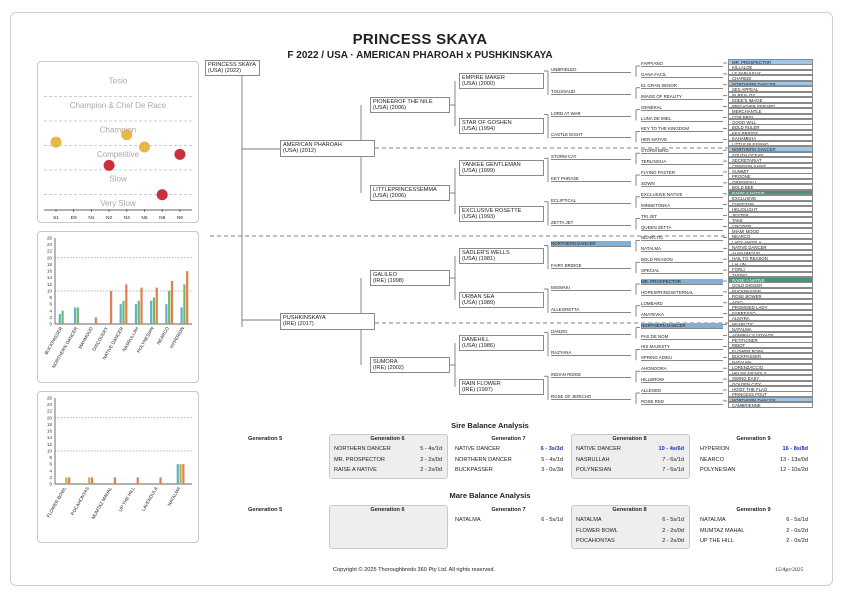  What do you see at coordinates (713, 520) in the screenshot?
I see `ancestor-name: NATALMA` at bounding box center [713, 520].